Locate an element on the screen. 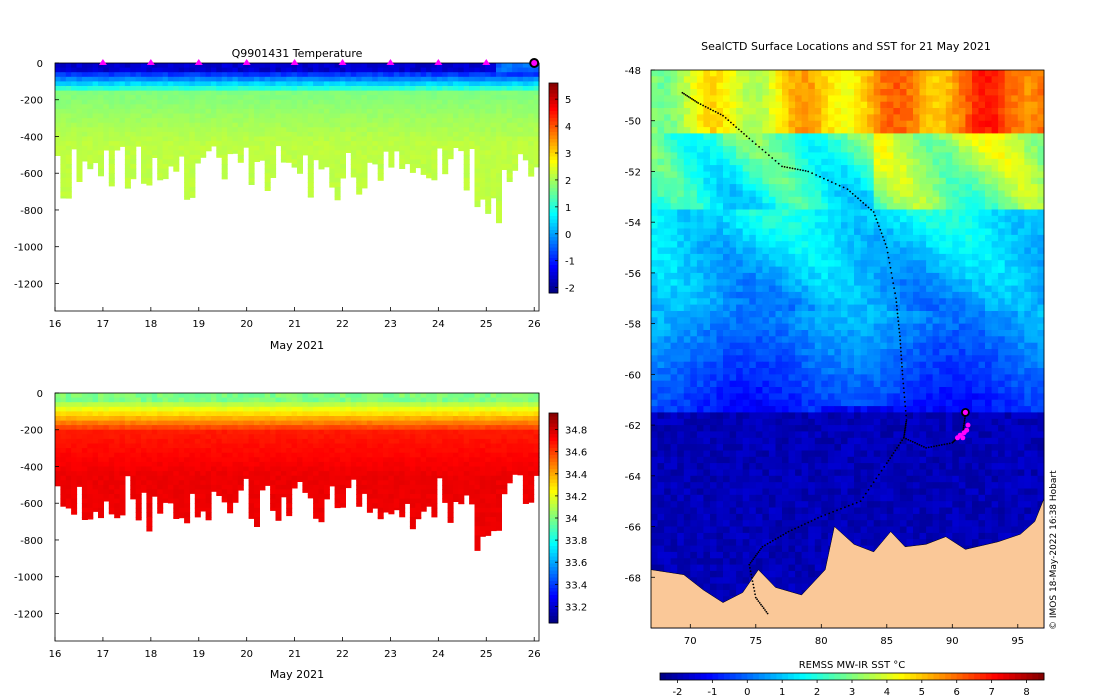  colorbar-tick-label: 34 is located at coordinates (571, 519).